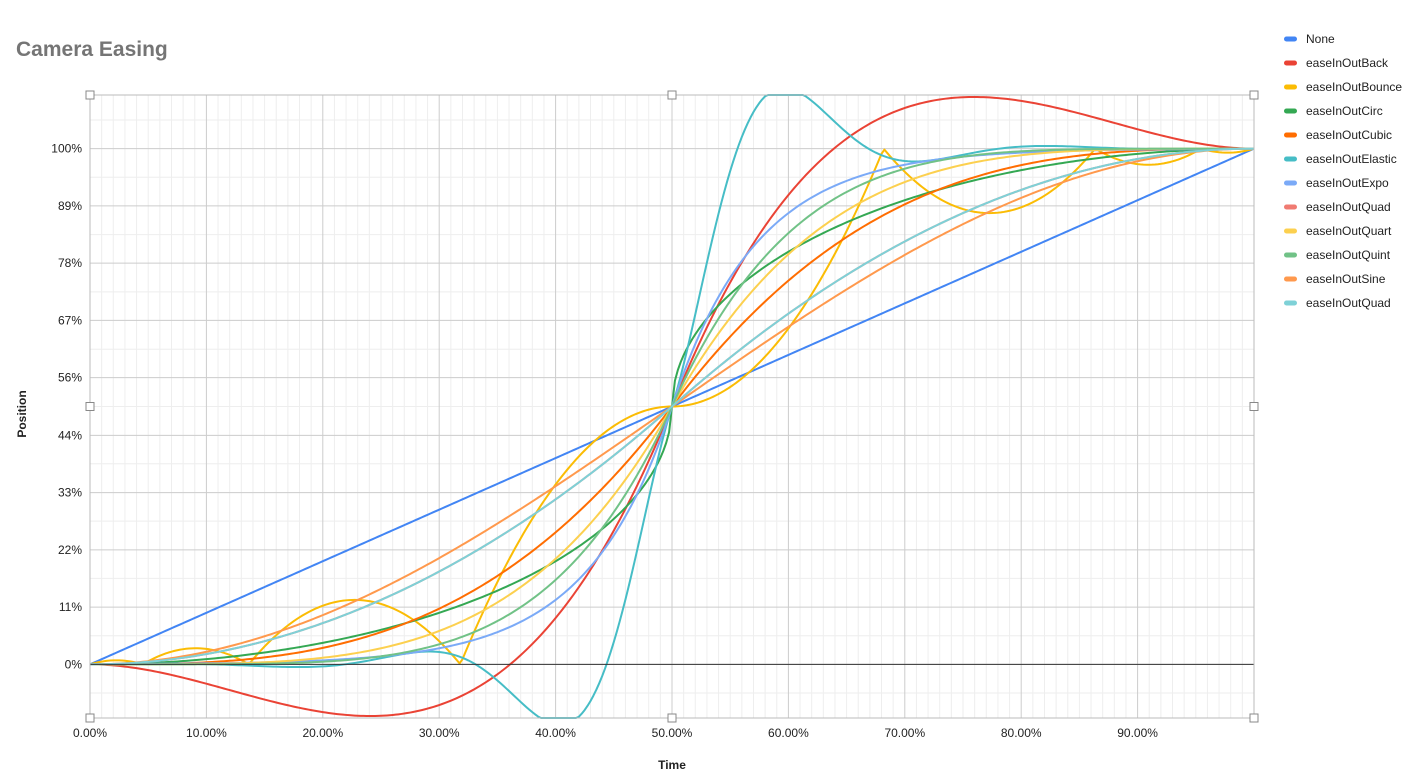  I want to click on y-tick-label: 56%, so click(70, 378).